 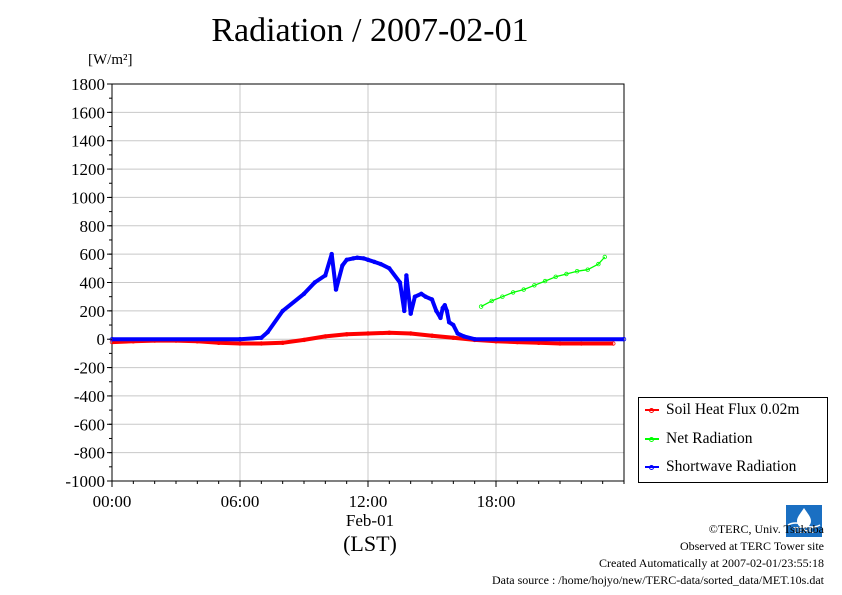 What do you see at coordinates (709, 438) in the screenshot?
I see `legend-label: Net Radiation` at bounding box center [709, 438].